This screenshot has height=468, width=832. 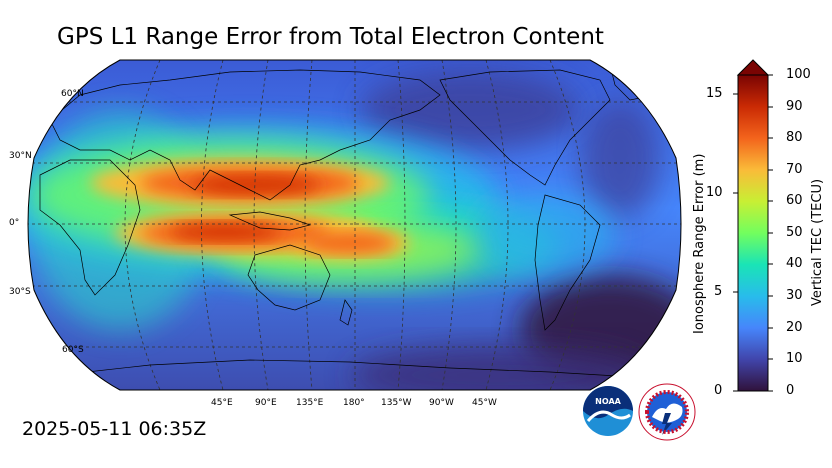 What do you see at coordinates (794, 106) in the screenshot?
I see `colorbar-right-tick: 90` at bounding box center [794, 106].